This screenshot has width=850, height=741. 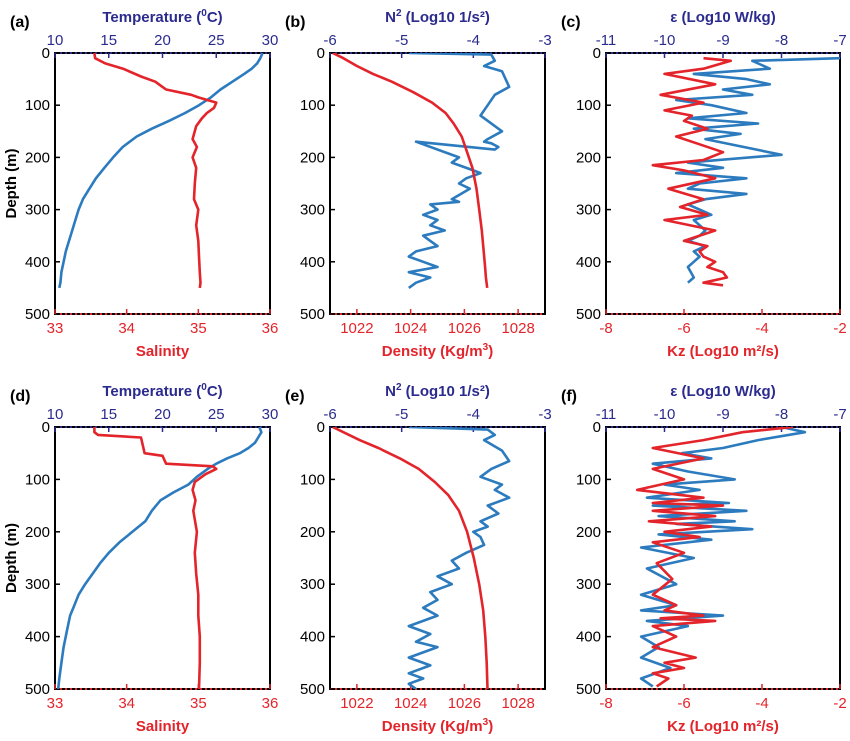 What do you see at coordinates (329, 414) in the screenshot?
I see `top-tick-label: -6` at bounding box center [329, 414].